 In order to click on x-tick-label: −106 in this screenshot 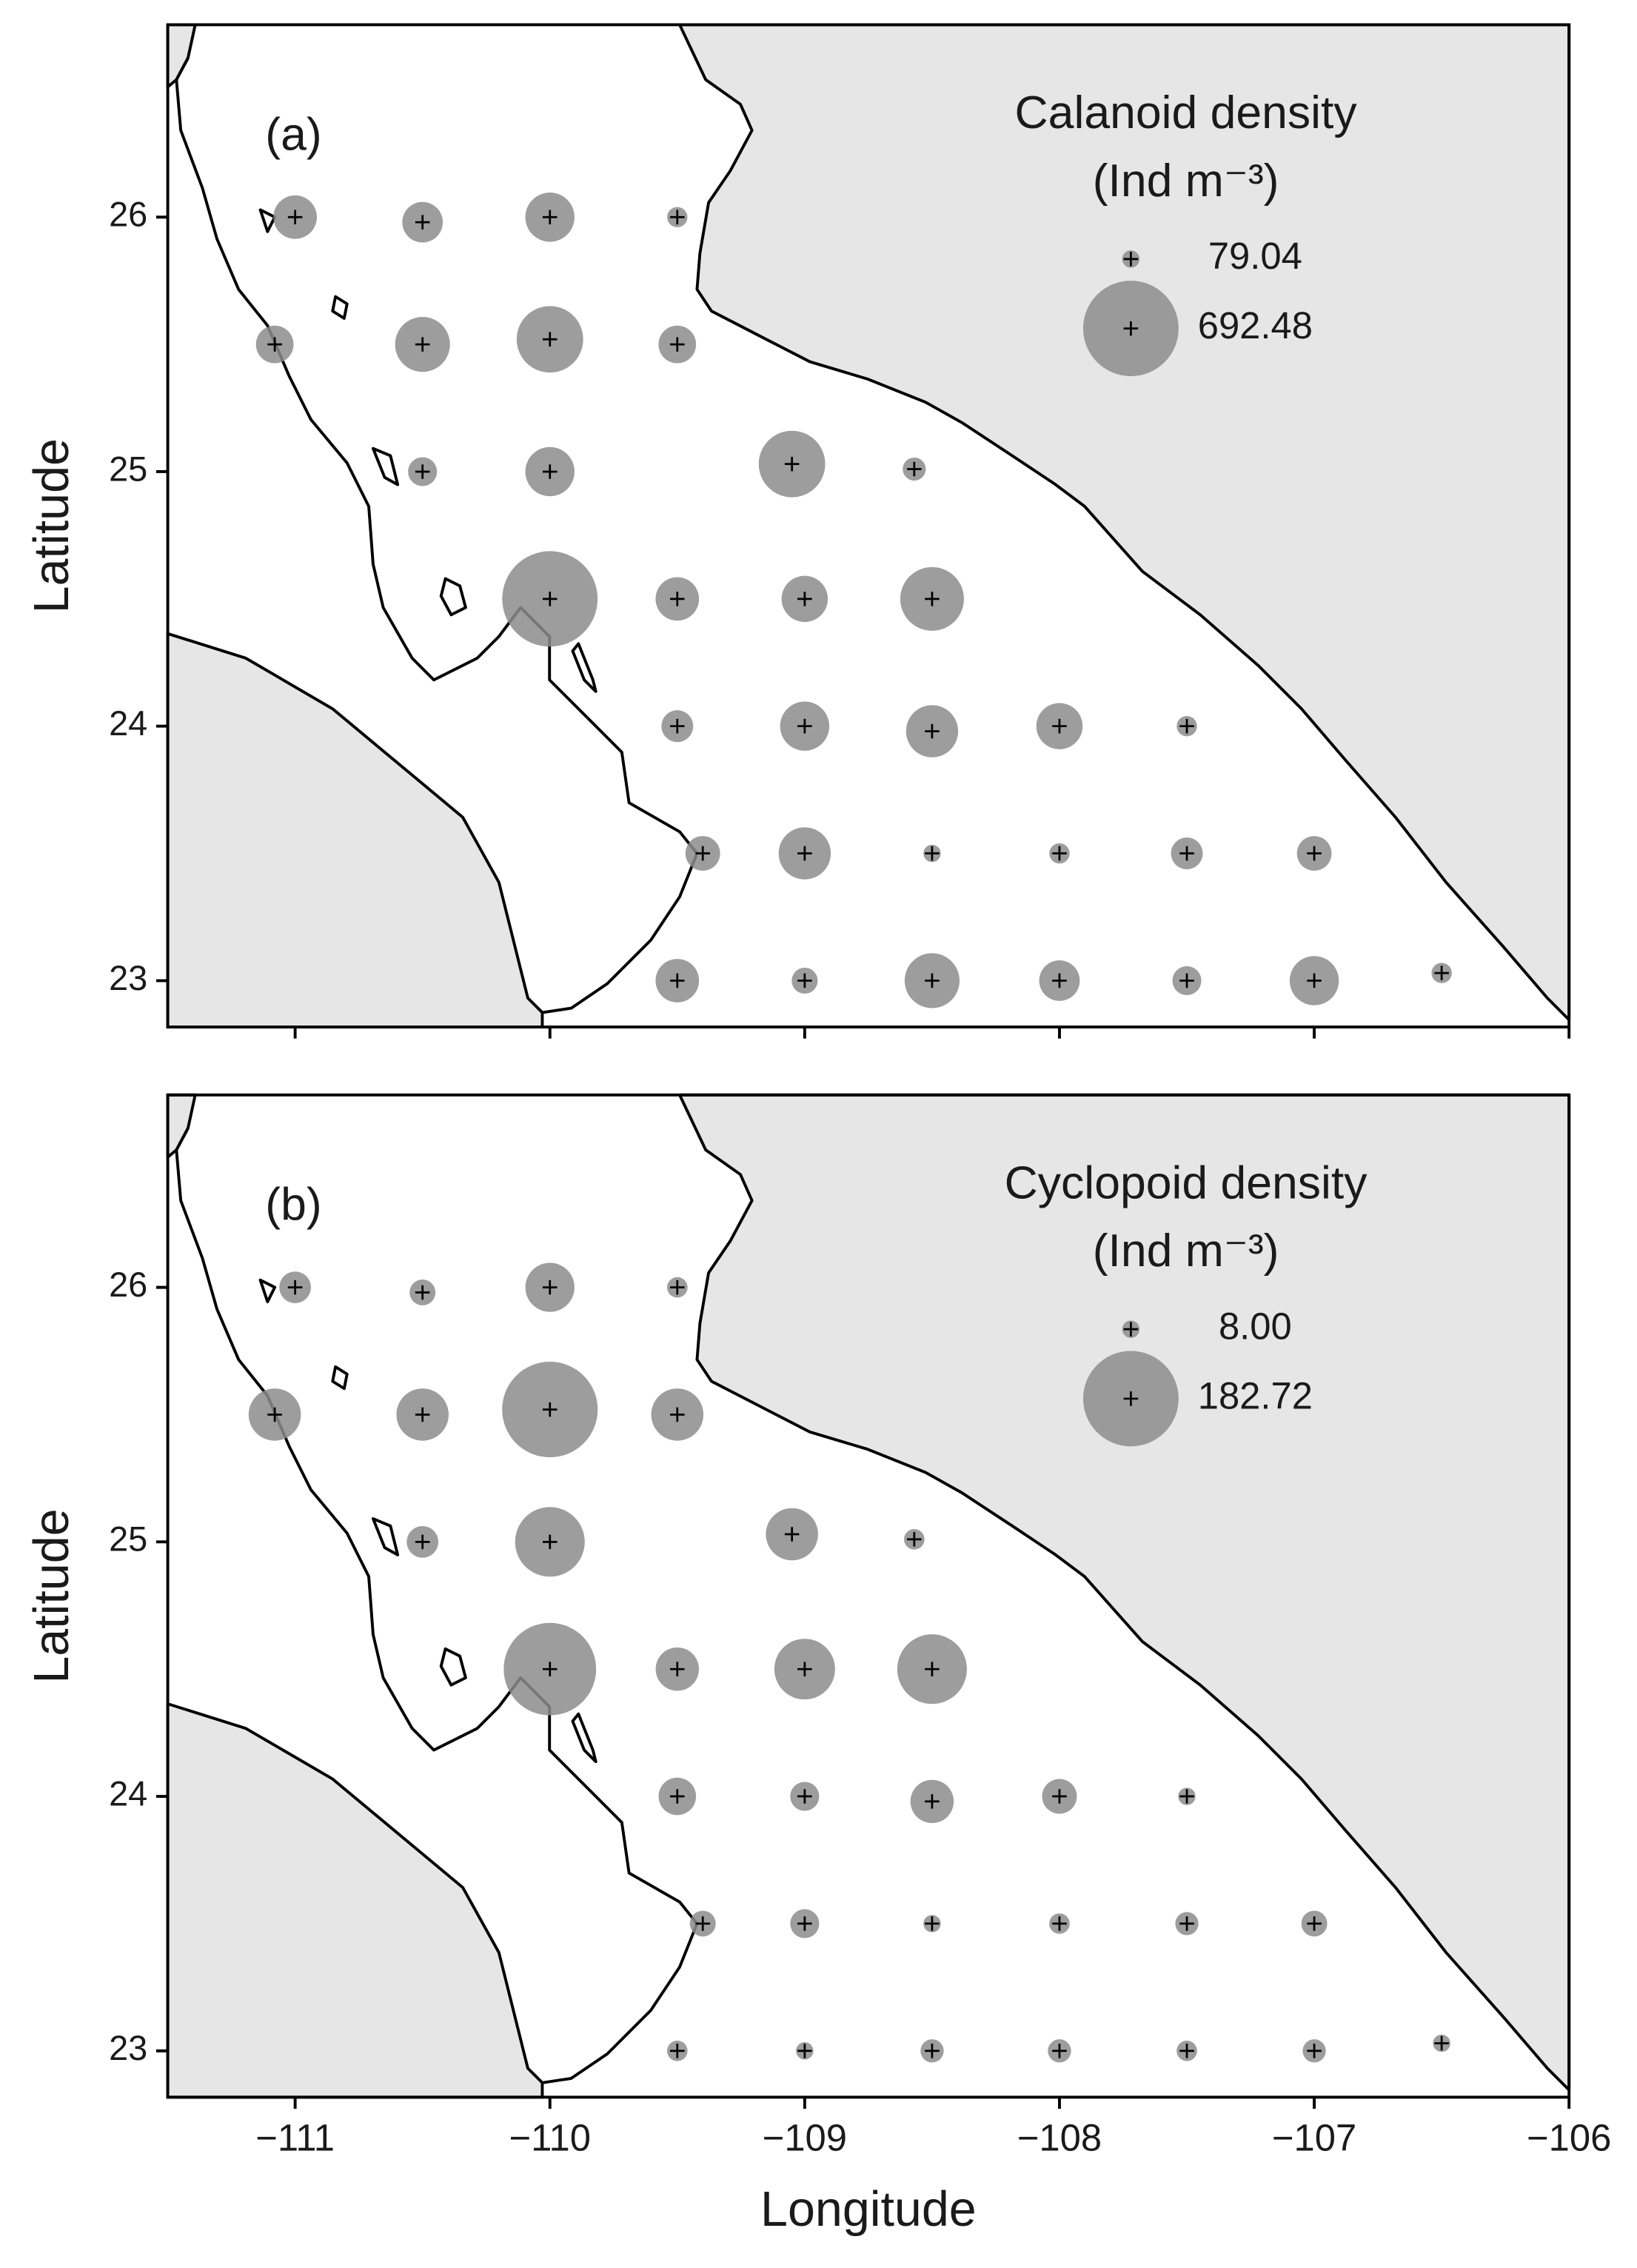, I will do `click(1569, 2137)`.